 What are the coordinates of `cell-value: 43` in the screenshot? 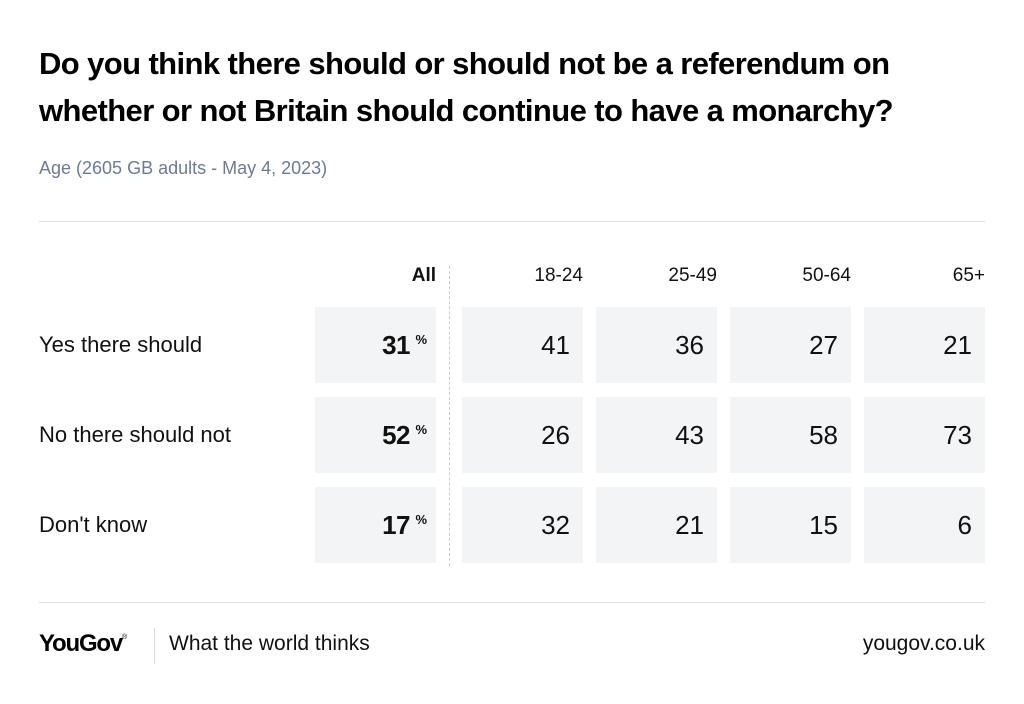 It's located at (689, 435).